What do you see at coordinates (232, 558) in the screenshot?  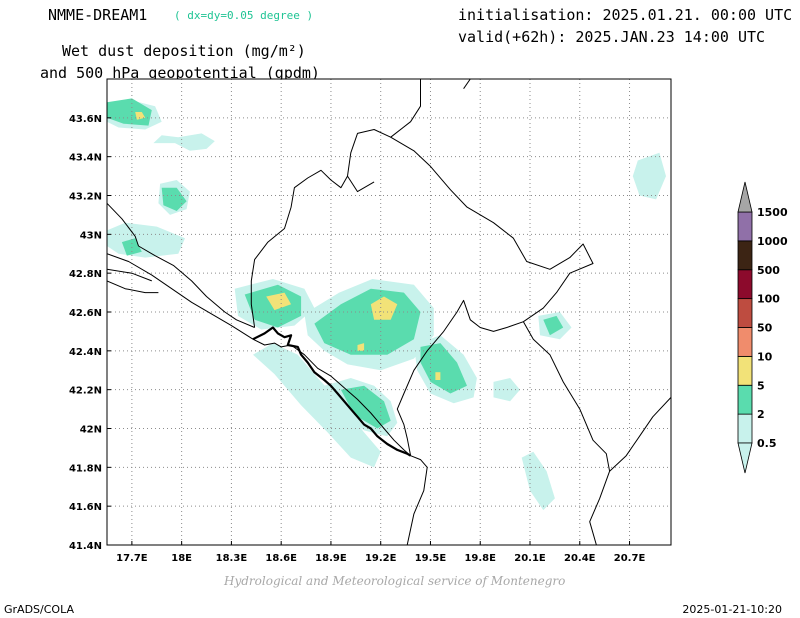 I see `lon-tick-label: 18.3E` at bounding box center [232, 558].